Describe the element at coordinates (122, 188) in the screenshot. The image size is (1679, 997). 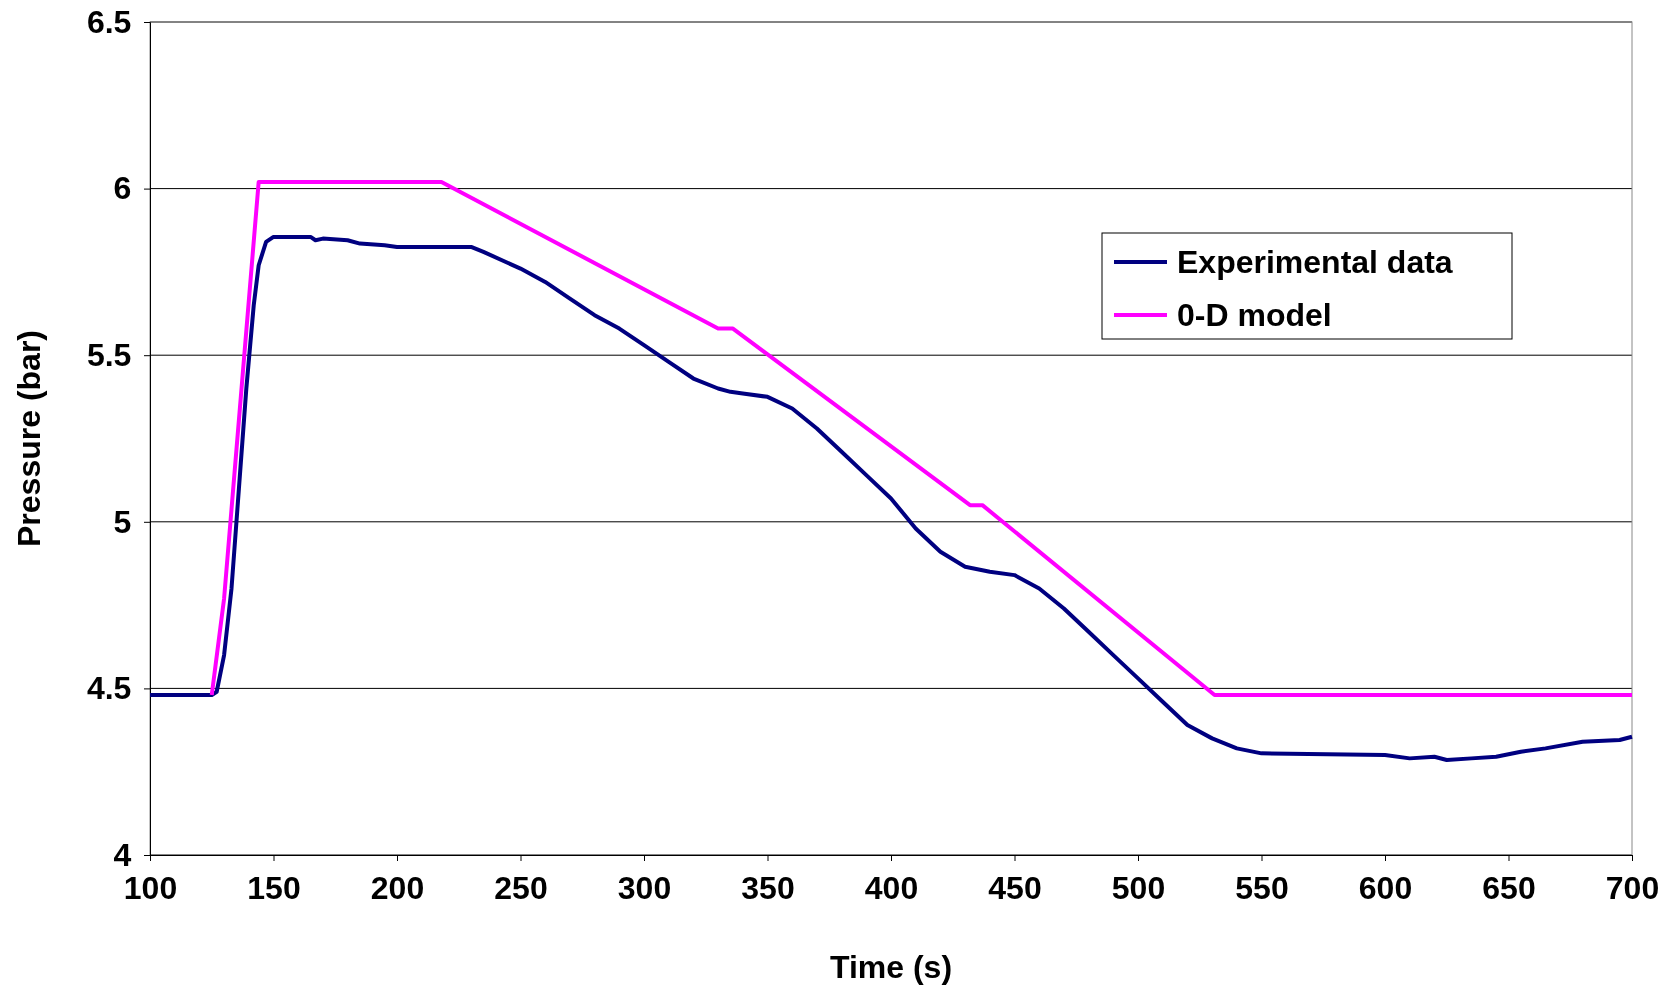
I see `y-tick-label: 6` at that location.